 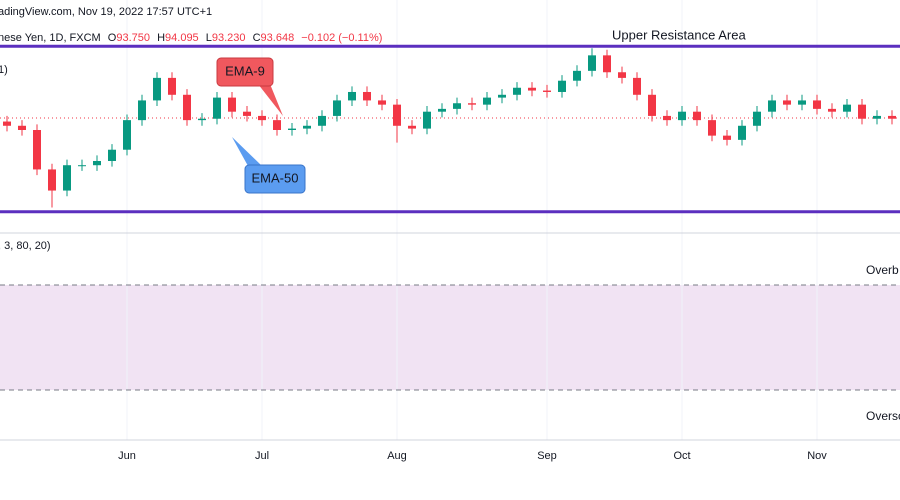 What do you see at coordinates (50, 38) in the screenshot?
I see `symbol: nese Yen, 1D, FXCM` at bounding box center [50, 38].